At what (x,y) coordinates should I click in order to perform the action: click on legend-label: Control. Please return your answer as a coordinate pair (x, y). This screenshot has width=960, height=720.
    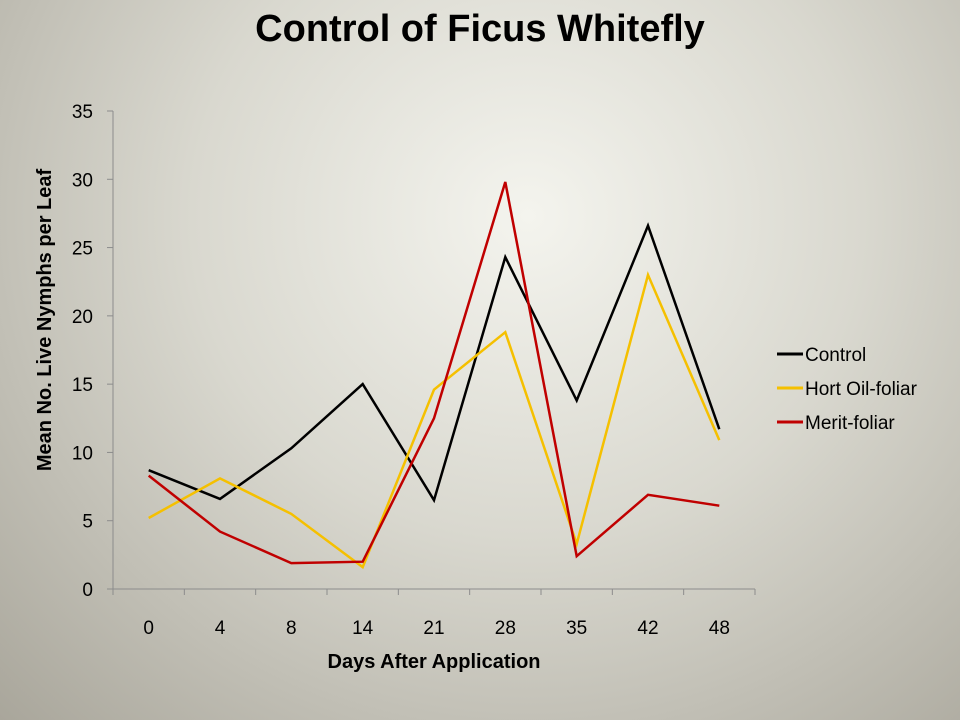
    Looking at the image, I should click on (835, 355).